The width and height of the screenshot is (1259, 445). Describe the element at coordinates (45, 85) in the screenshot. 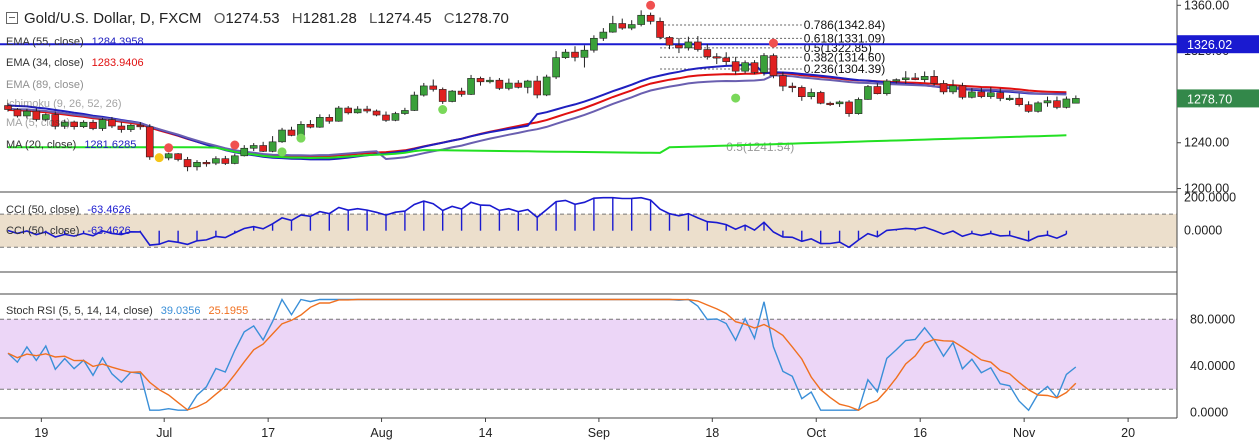

I see `legend-ema89: EMA (89, close)` at that location.